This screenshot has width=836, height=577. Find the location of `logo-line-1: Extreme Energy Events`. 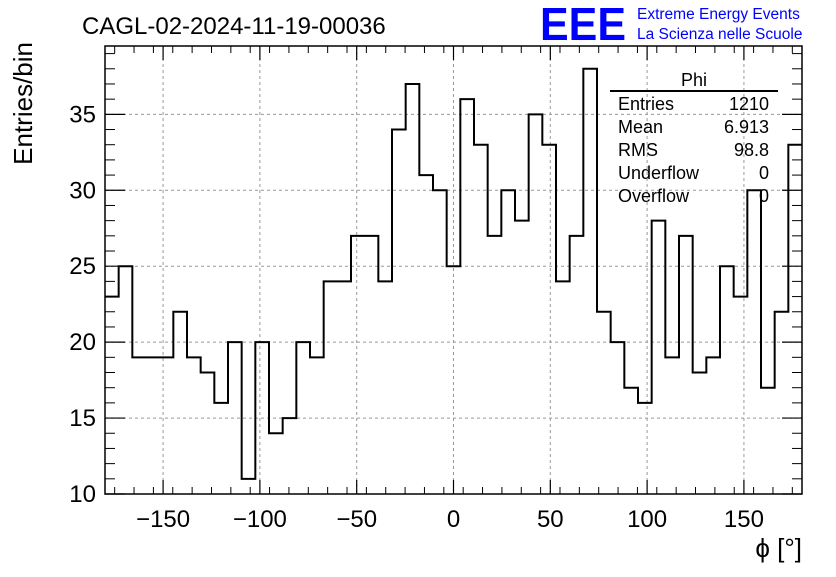

logo-line-1: Extreme Energy Events is located at coordinates (718, 14).